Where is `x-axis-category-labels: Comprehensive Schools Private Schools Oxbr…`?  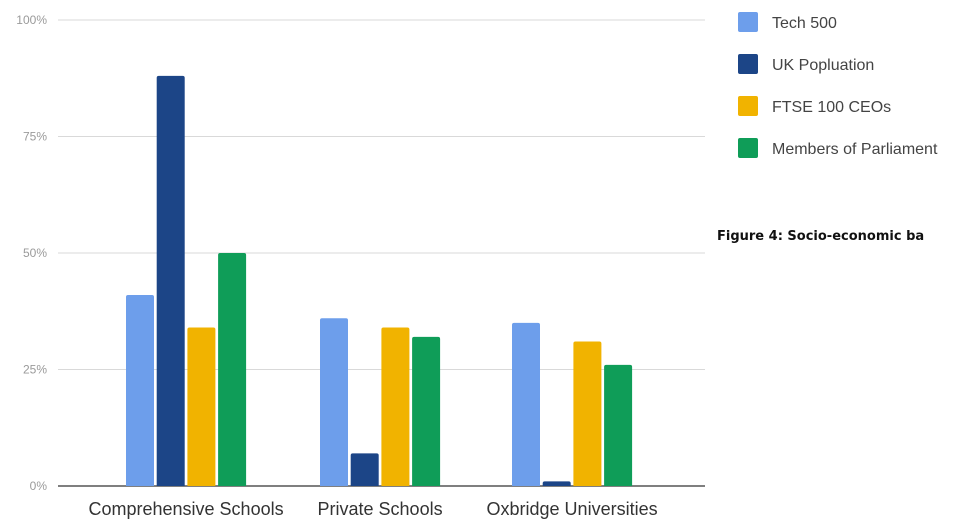 x-axis-category-labels: Comprehensive Schools Private Schools Oxbr… is located at coordinates (372, 509).